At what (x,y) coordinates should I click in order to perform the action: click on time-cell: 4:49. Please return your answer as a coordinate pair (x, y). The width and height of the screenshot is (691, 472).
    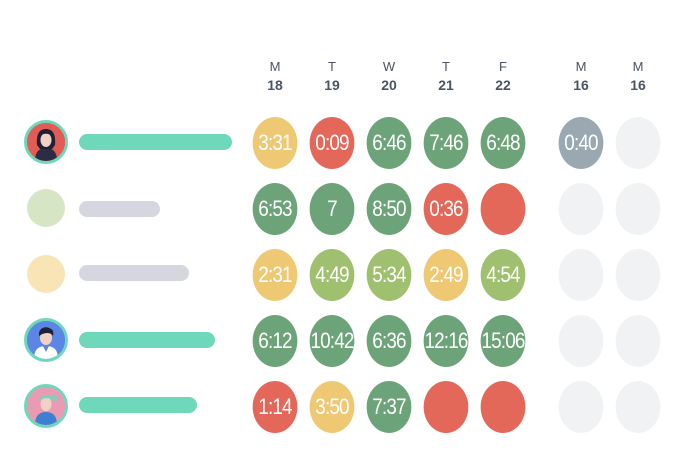
    Looking at the image, I should click on (332, 275).